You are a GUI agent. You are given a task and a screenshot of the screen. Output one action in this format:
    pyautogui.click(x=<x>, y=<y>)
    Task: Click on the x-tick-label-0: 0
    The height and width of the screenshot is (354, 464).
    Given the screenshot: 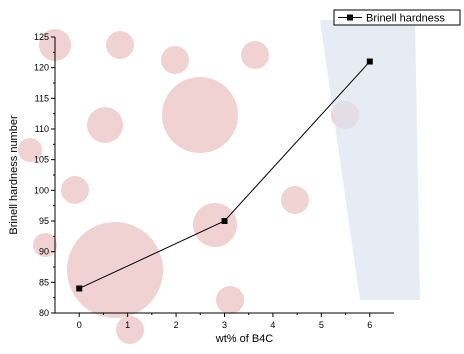 What is the action you would take?
    pyautogui.click(x=79, y=325)
    